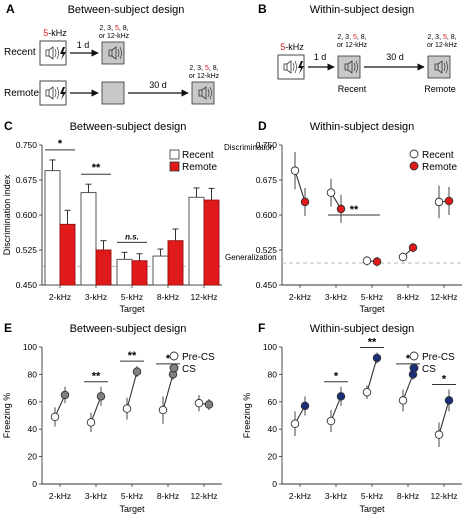  Describe the element at coordinates (336, 297) in the screenshot. I see `x-tick-label: 3-kHz` at that location.